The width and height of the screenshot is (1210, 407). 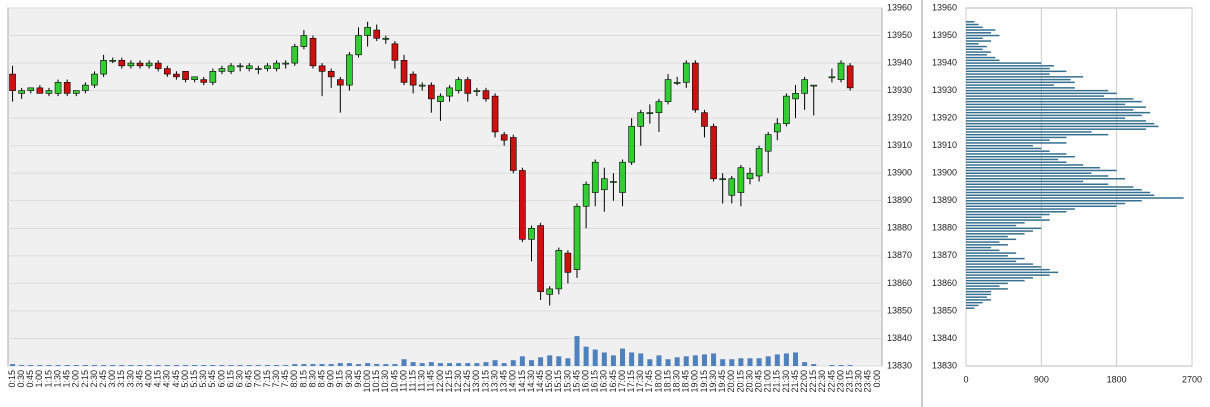 What do you see at coordinates (640, 381) in the screenshot?
I see `x-tick-label: 17:30` at bounding box center [640, 381].